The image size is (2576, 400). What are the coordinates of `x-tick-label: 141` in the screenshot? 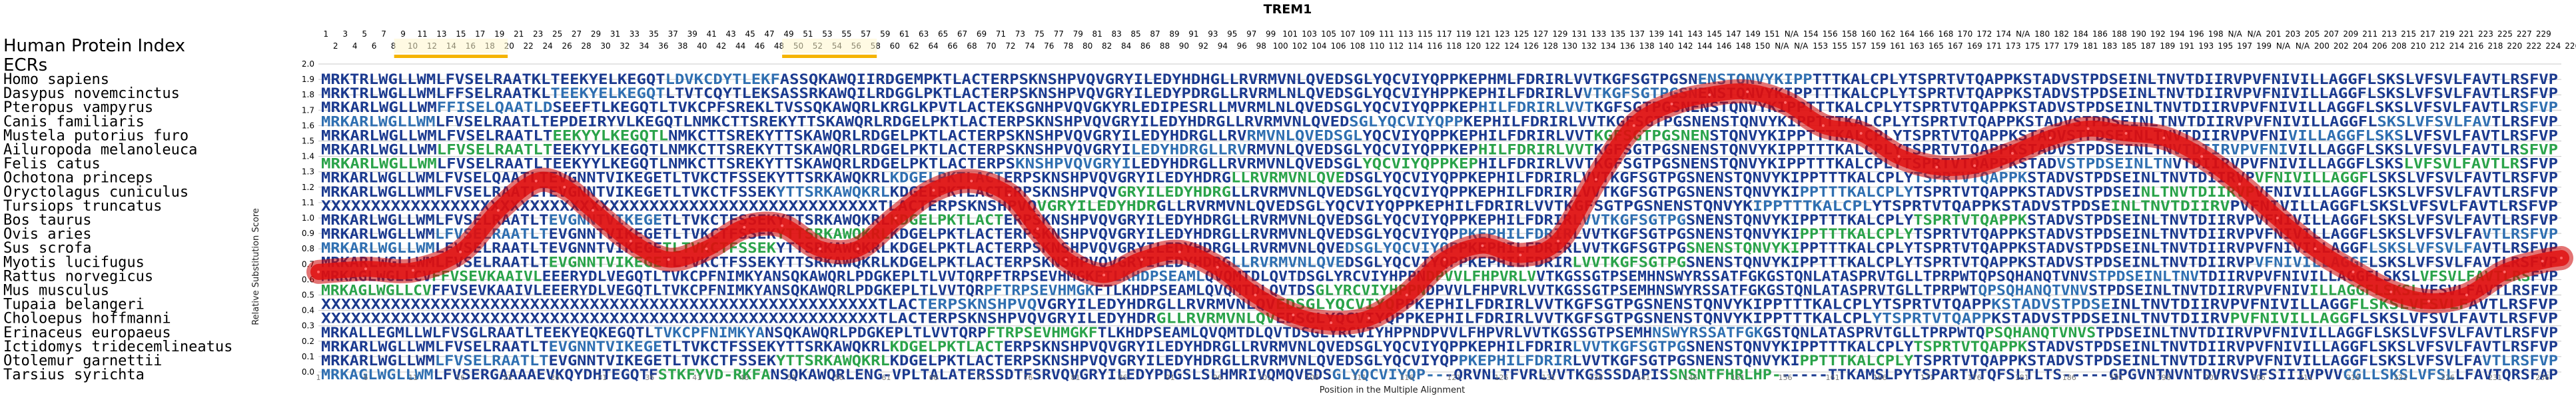 It's located at (1643, 377).